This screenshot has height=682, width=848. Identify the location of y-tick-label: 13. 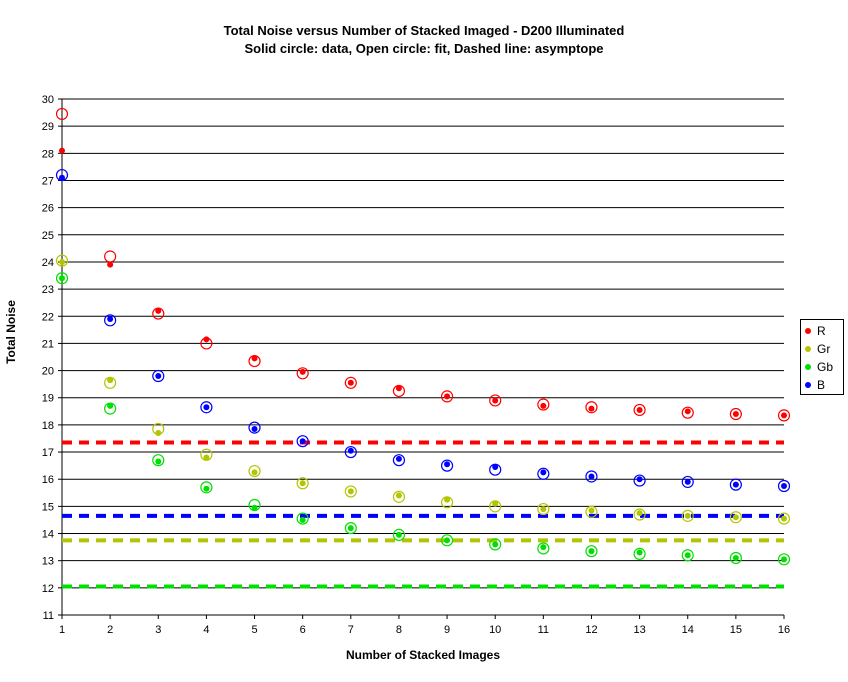
(48, 562).